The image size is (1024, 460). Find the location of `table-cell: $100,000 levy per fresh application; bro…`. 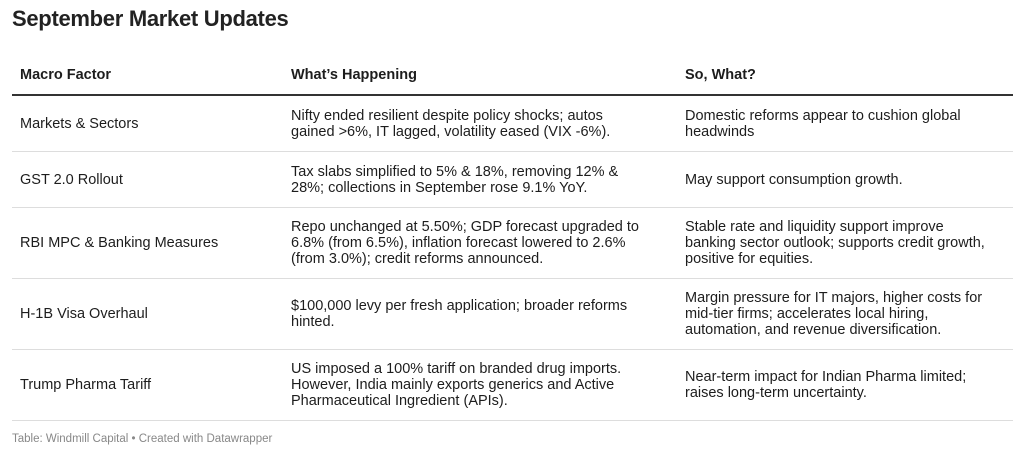

table-cell: $100,000 levy per fresh application; bro… is located at coordinates (459, 314).